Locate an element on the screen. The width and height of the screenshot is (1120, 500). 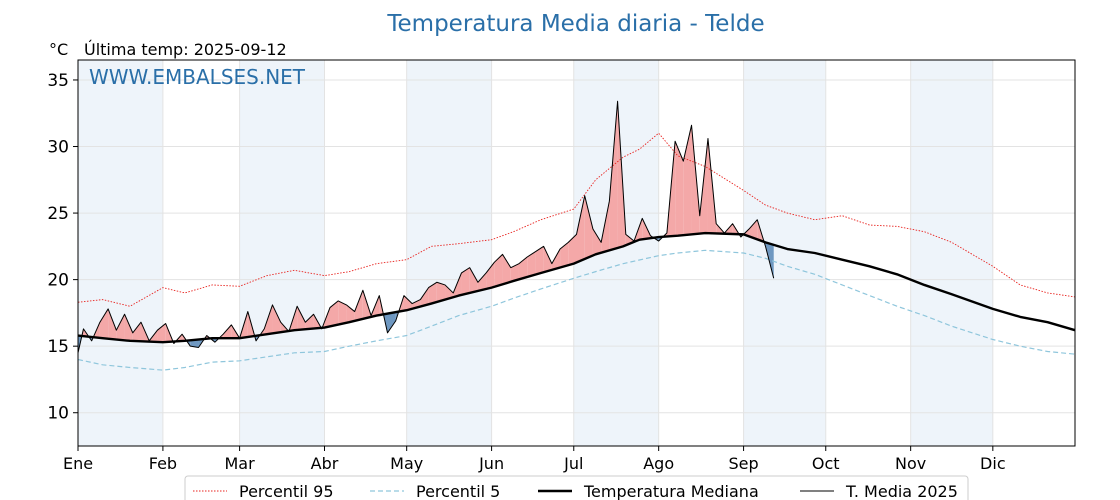
x-tick-label: Ene is located at coordinates (78, 463).